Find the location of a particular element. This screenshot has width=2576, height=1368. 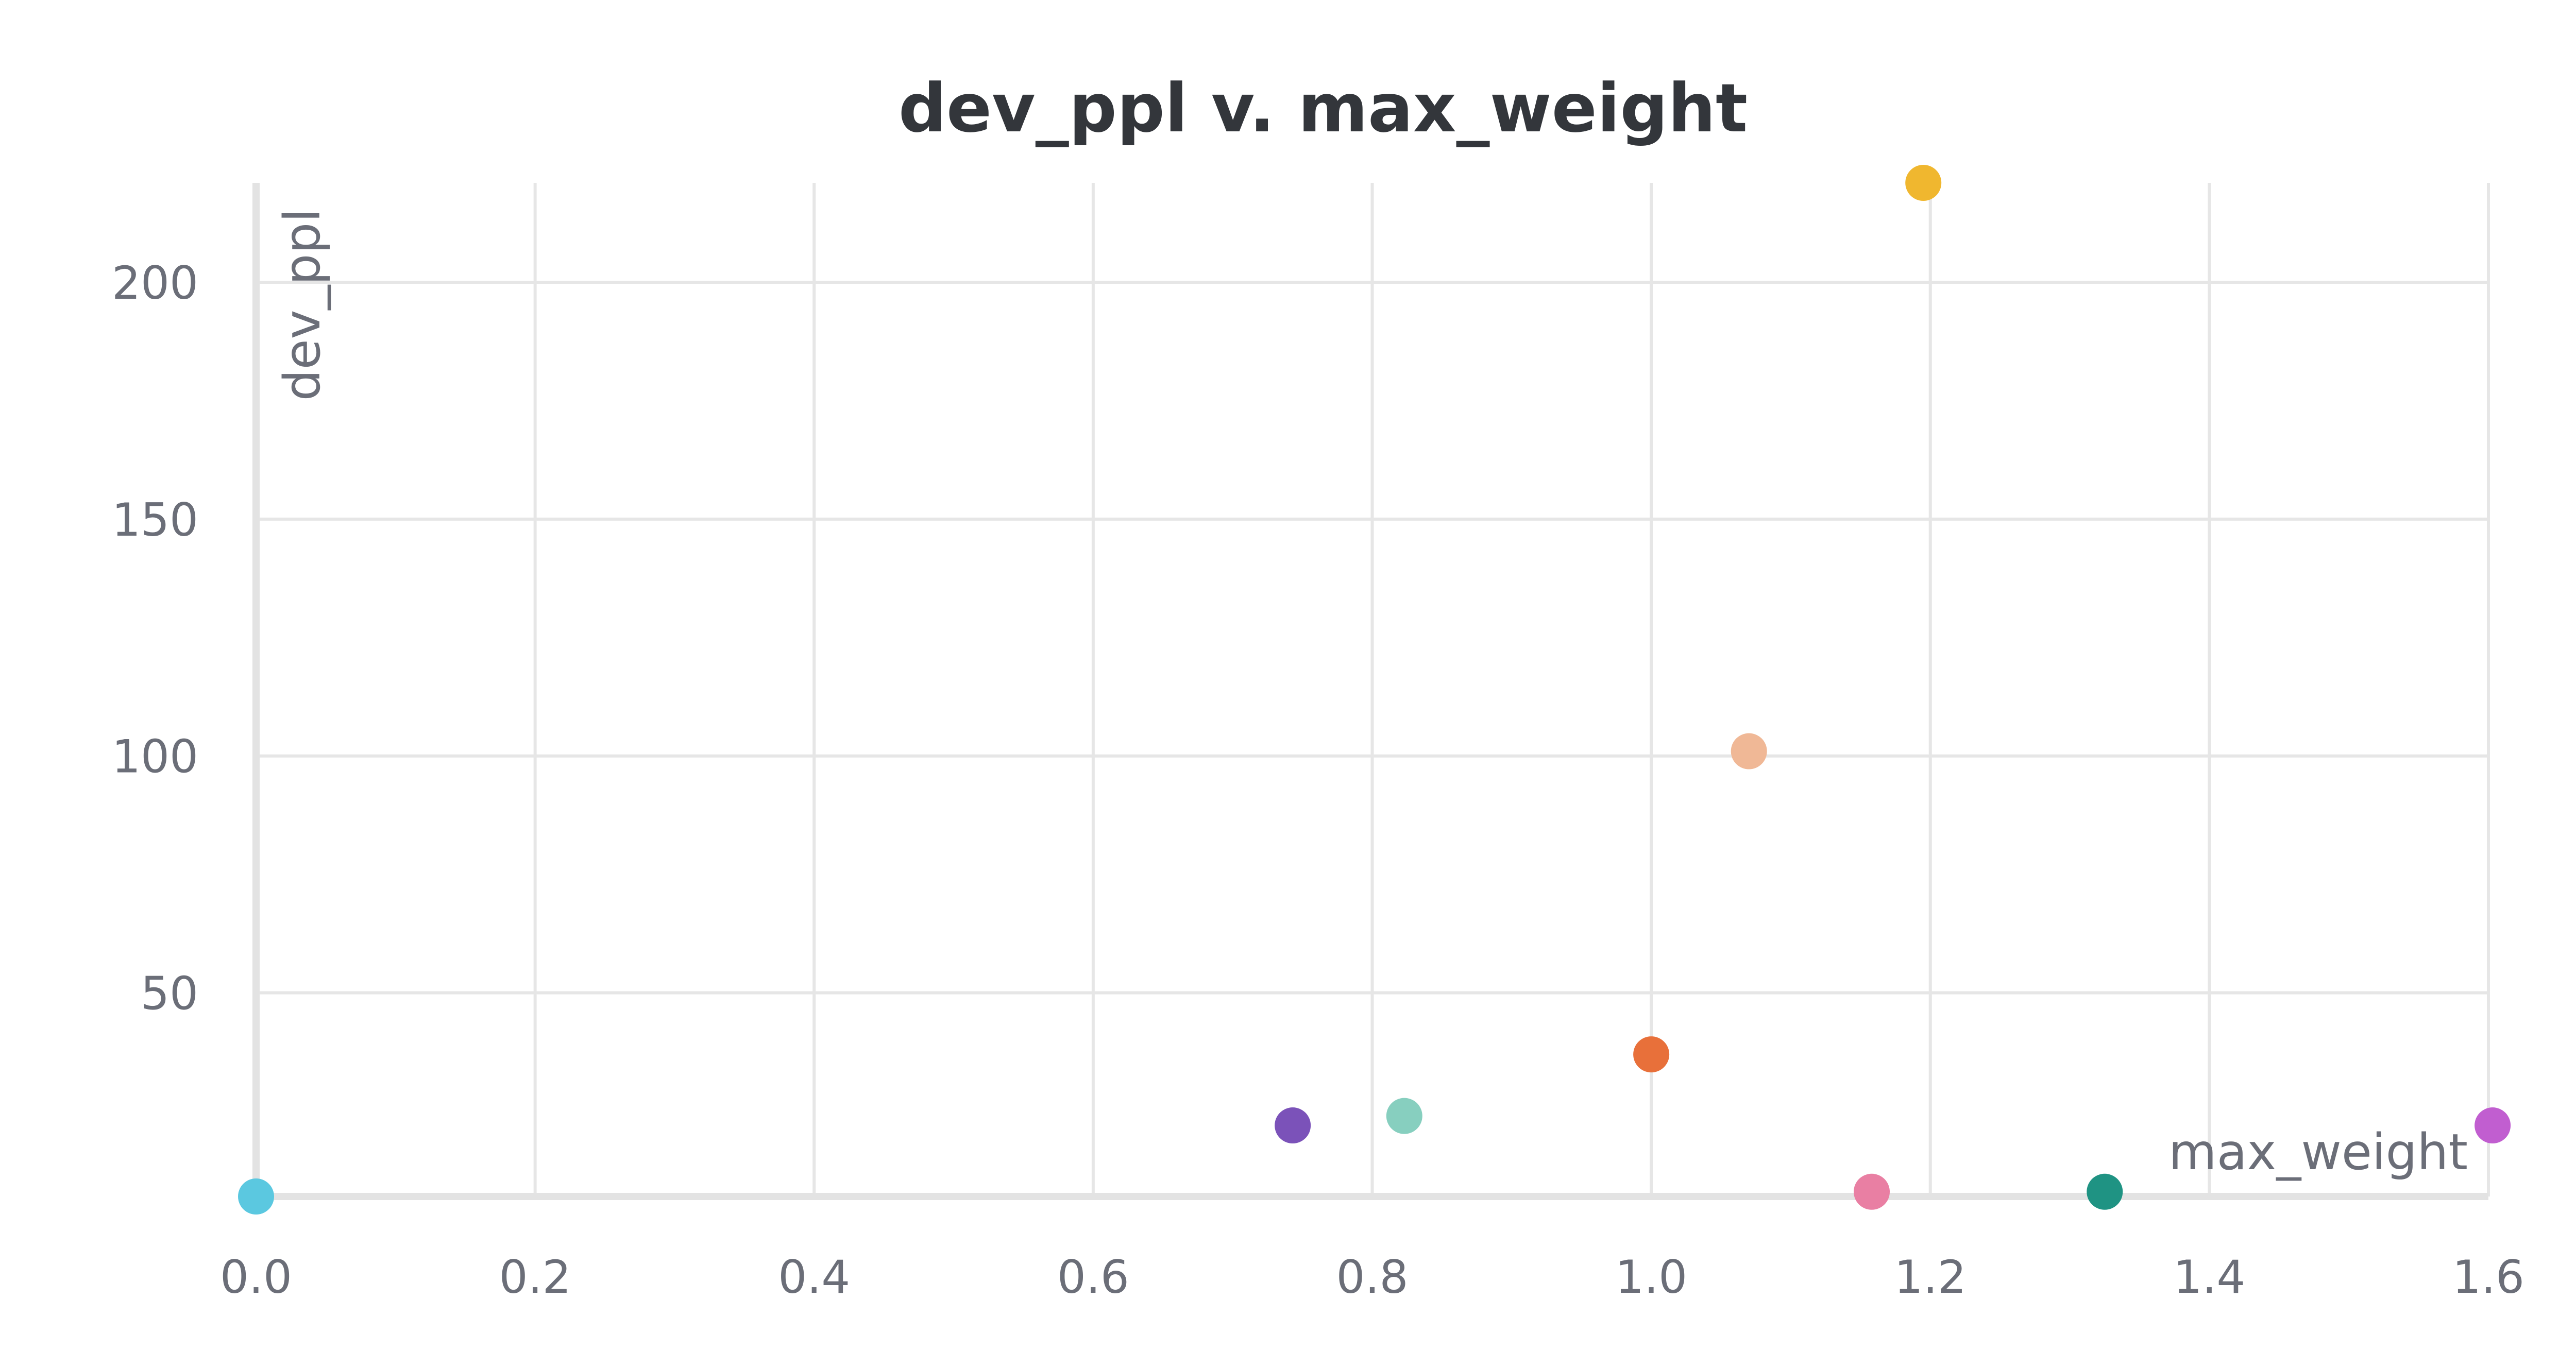

x-tick-label: 0.6 is located at coordinates (1093, 1277).